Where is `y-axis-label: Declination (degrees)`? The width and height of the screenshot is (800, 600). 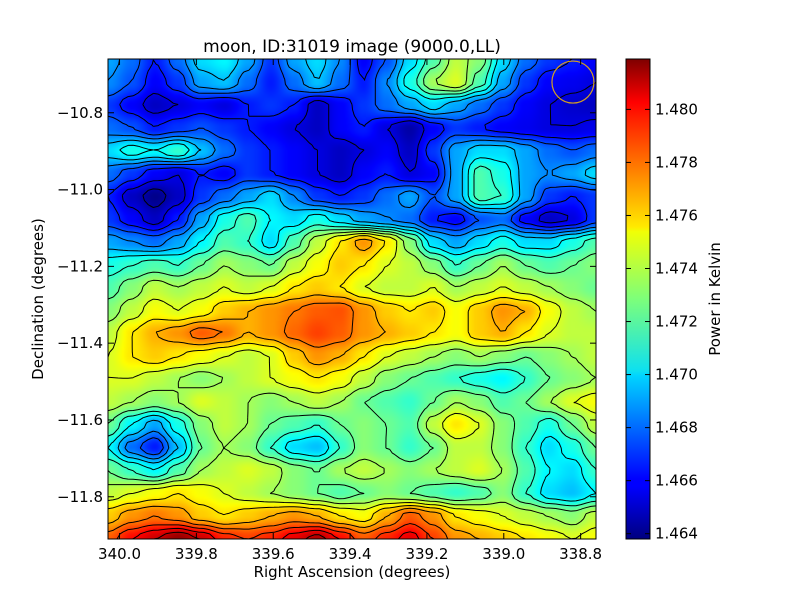
y-axis-label: Declination (degrees) is located at coordinates (38, 299).